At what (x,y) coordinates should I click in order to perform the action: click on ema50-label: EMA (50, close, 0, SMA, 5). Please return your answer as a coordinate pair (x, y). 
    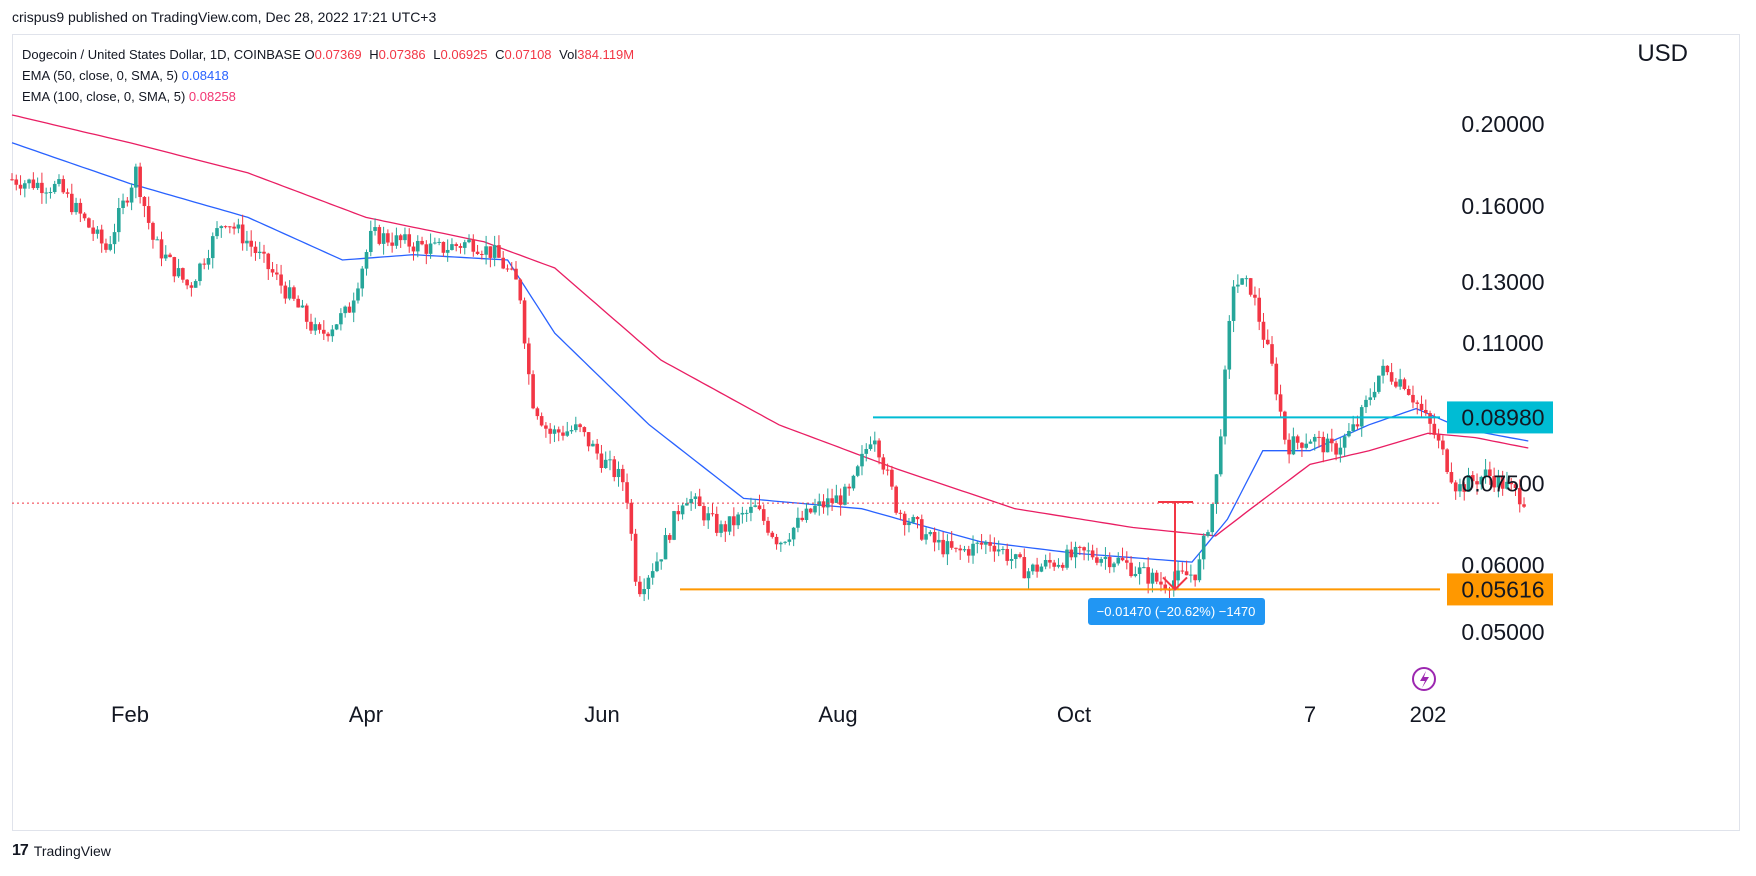
    Looking at the image, I should click on (100, 75).